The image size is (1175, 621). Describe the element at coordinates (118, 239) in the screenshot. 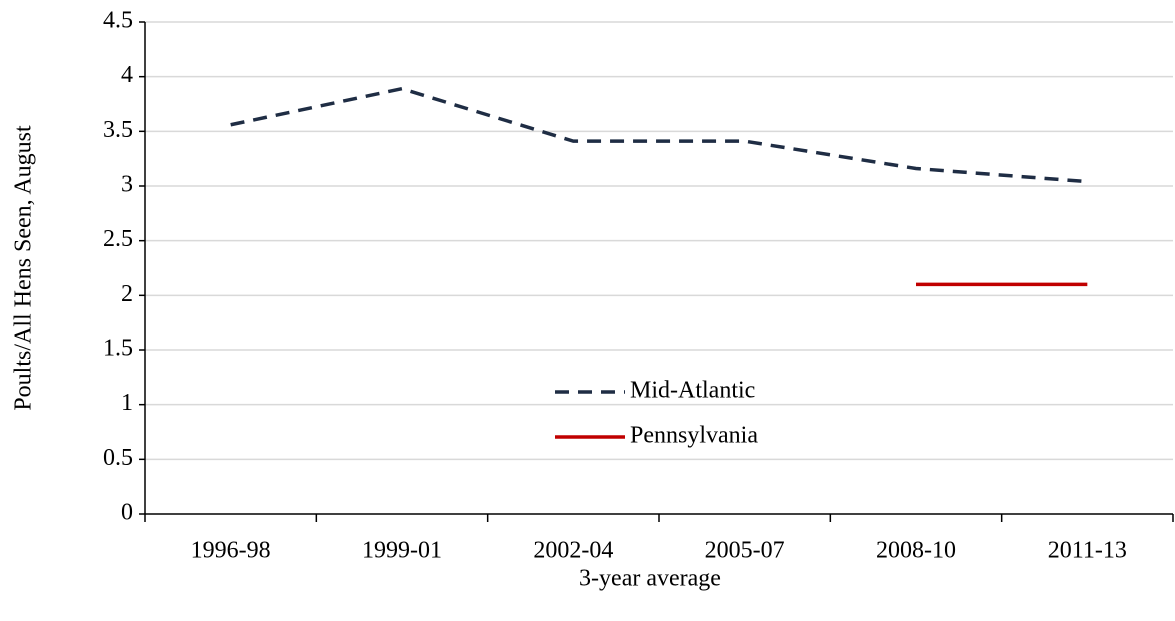

I see `y-tick-label: 2.5` at that location.